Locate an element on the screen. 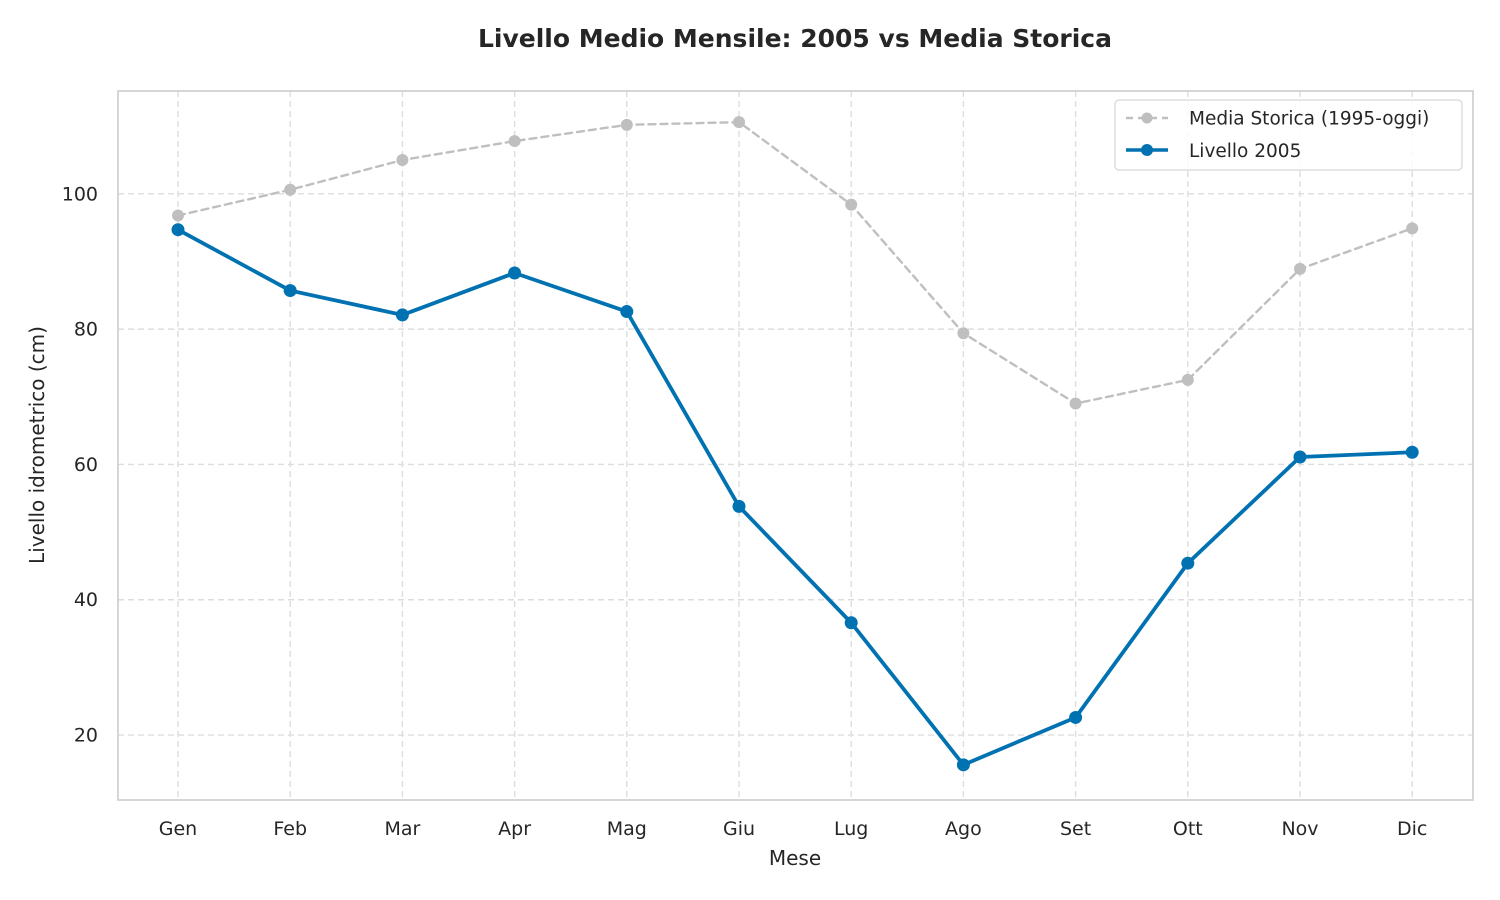 The height and width of the screenshot is (900, 1500). legend-label-media-storica: Media Storica (1995-oggi) is located at coordinates (1309, 119).